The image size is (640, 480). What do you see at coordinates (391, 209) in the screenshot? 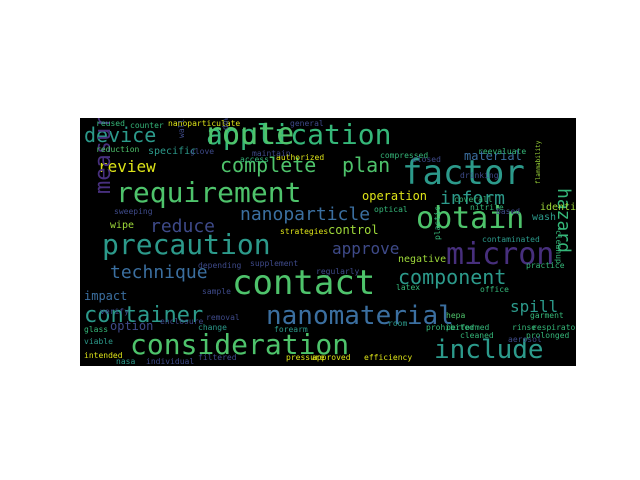
I see `word-optical: optical` at bounding box center [391, 209].